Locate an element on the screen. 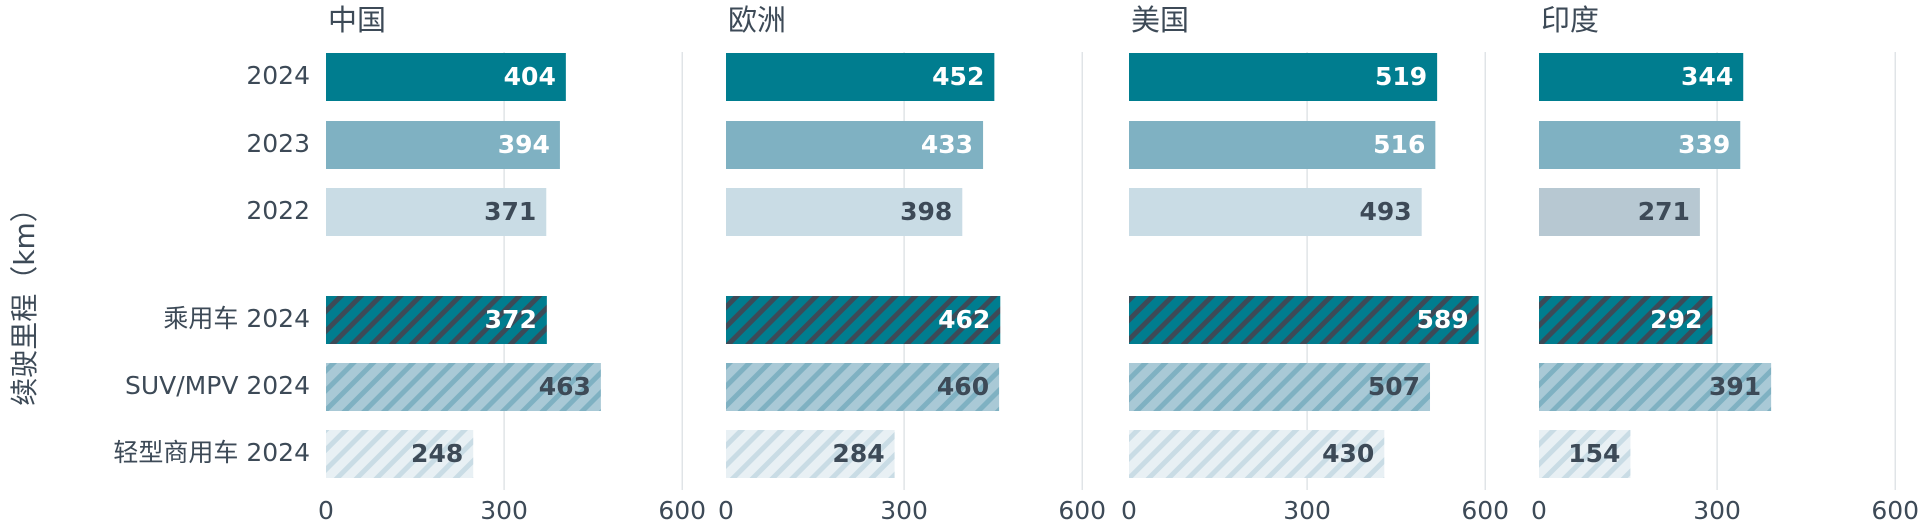 Image resolution: width=1920 pixels, height=530 pixels. bar-value-label: 433 is located at coordinates (947, 144).